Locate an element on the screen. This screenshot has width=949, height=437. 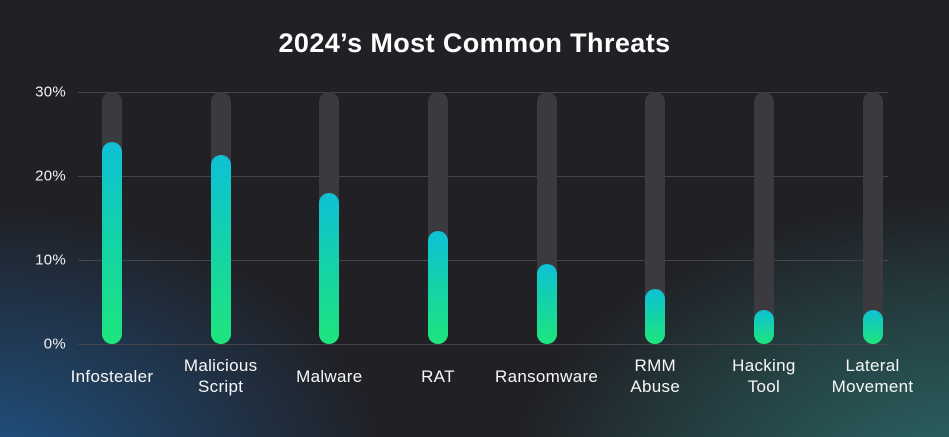
x-axis-label-line: Malware is located at coordinates (329, 376).